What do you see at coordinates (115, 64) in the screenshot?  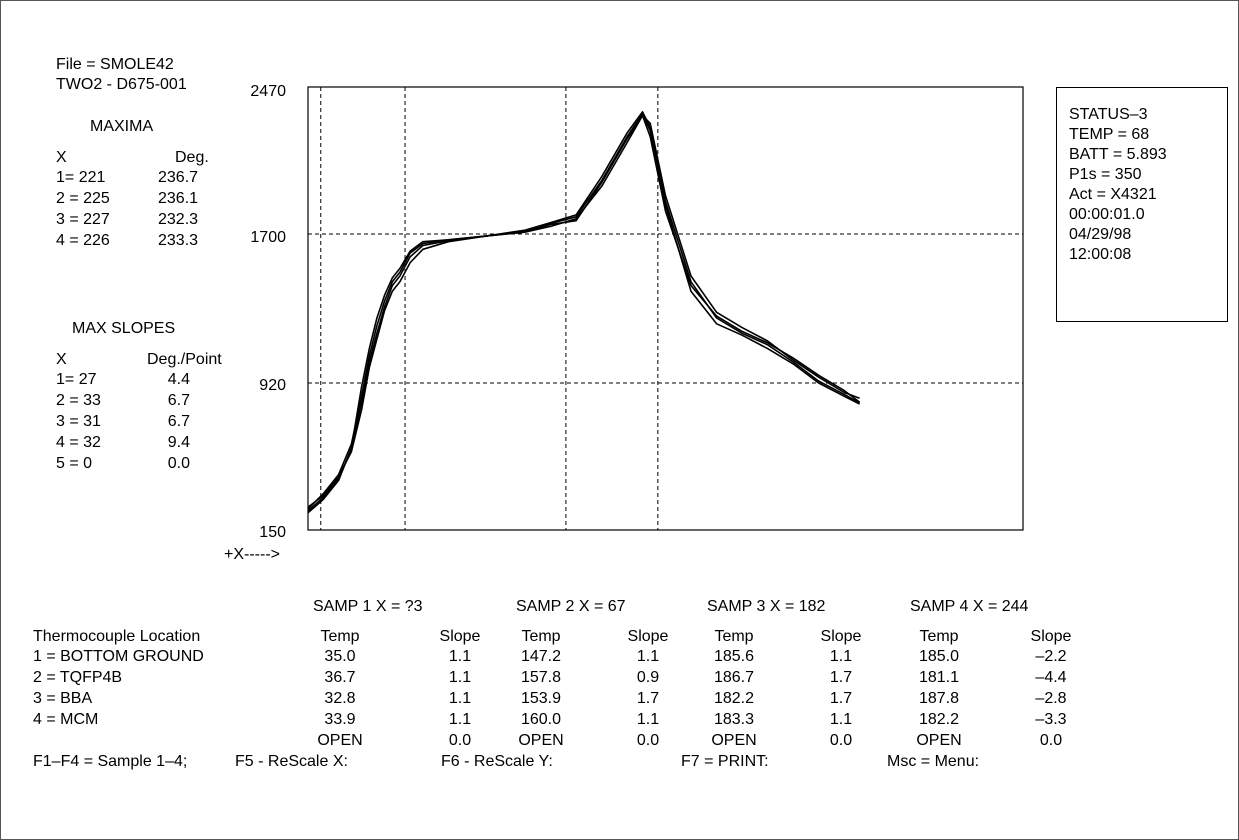 I see `file-name-line: File = SMOLE42` at bounding box center [115, 64].